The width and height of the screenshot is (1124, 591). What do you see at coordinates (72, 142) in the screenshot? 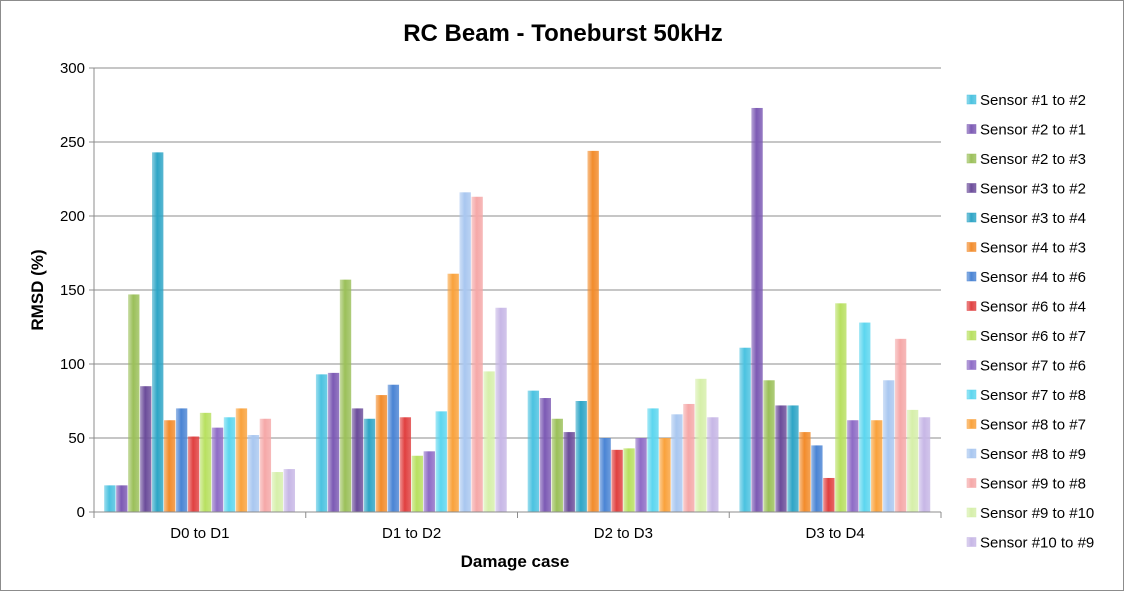
I see `y-tick-label: 250` at bounding box center [72, 142].